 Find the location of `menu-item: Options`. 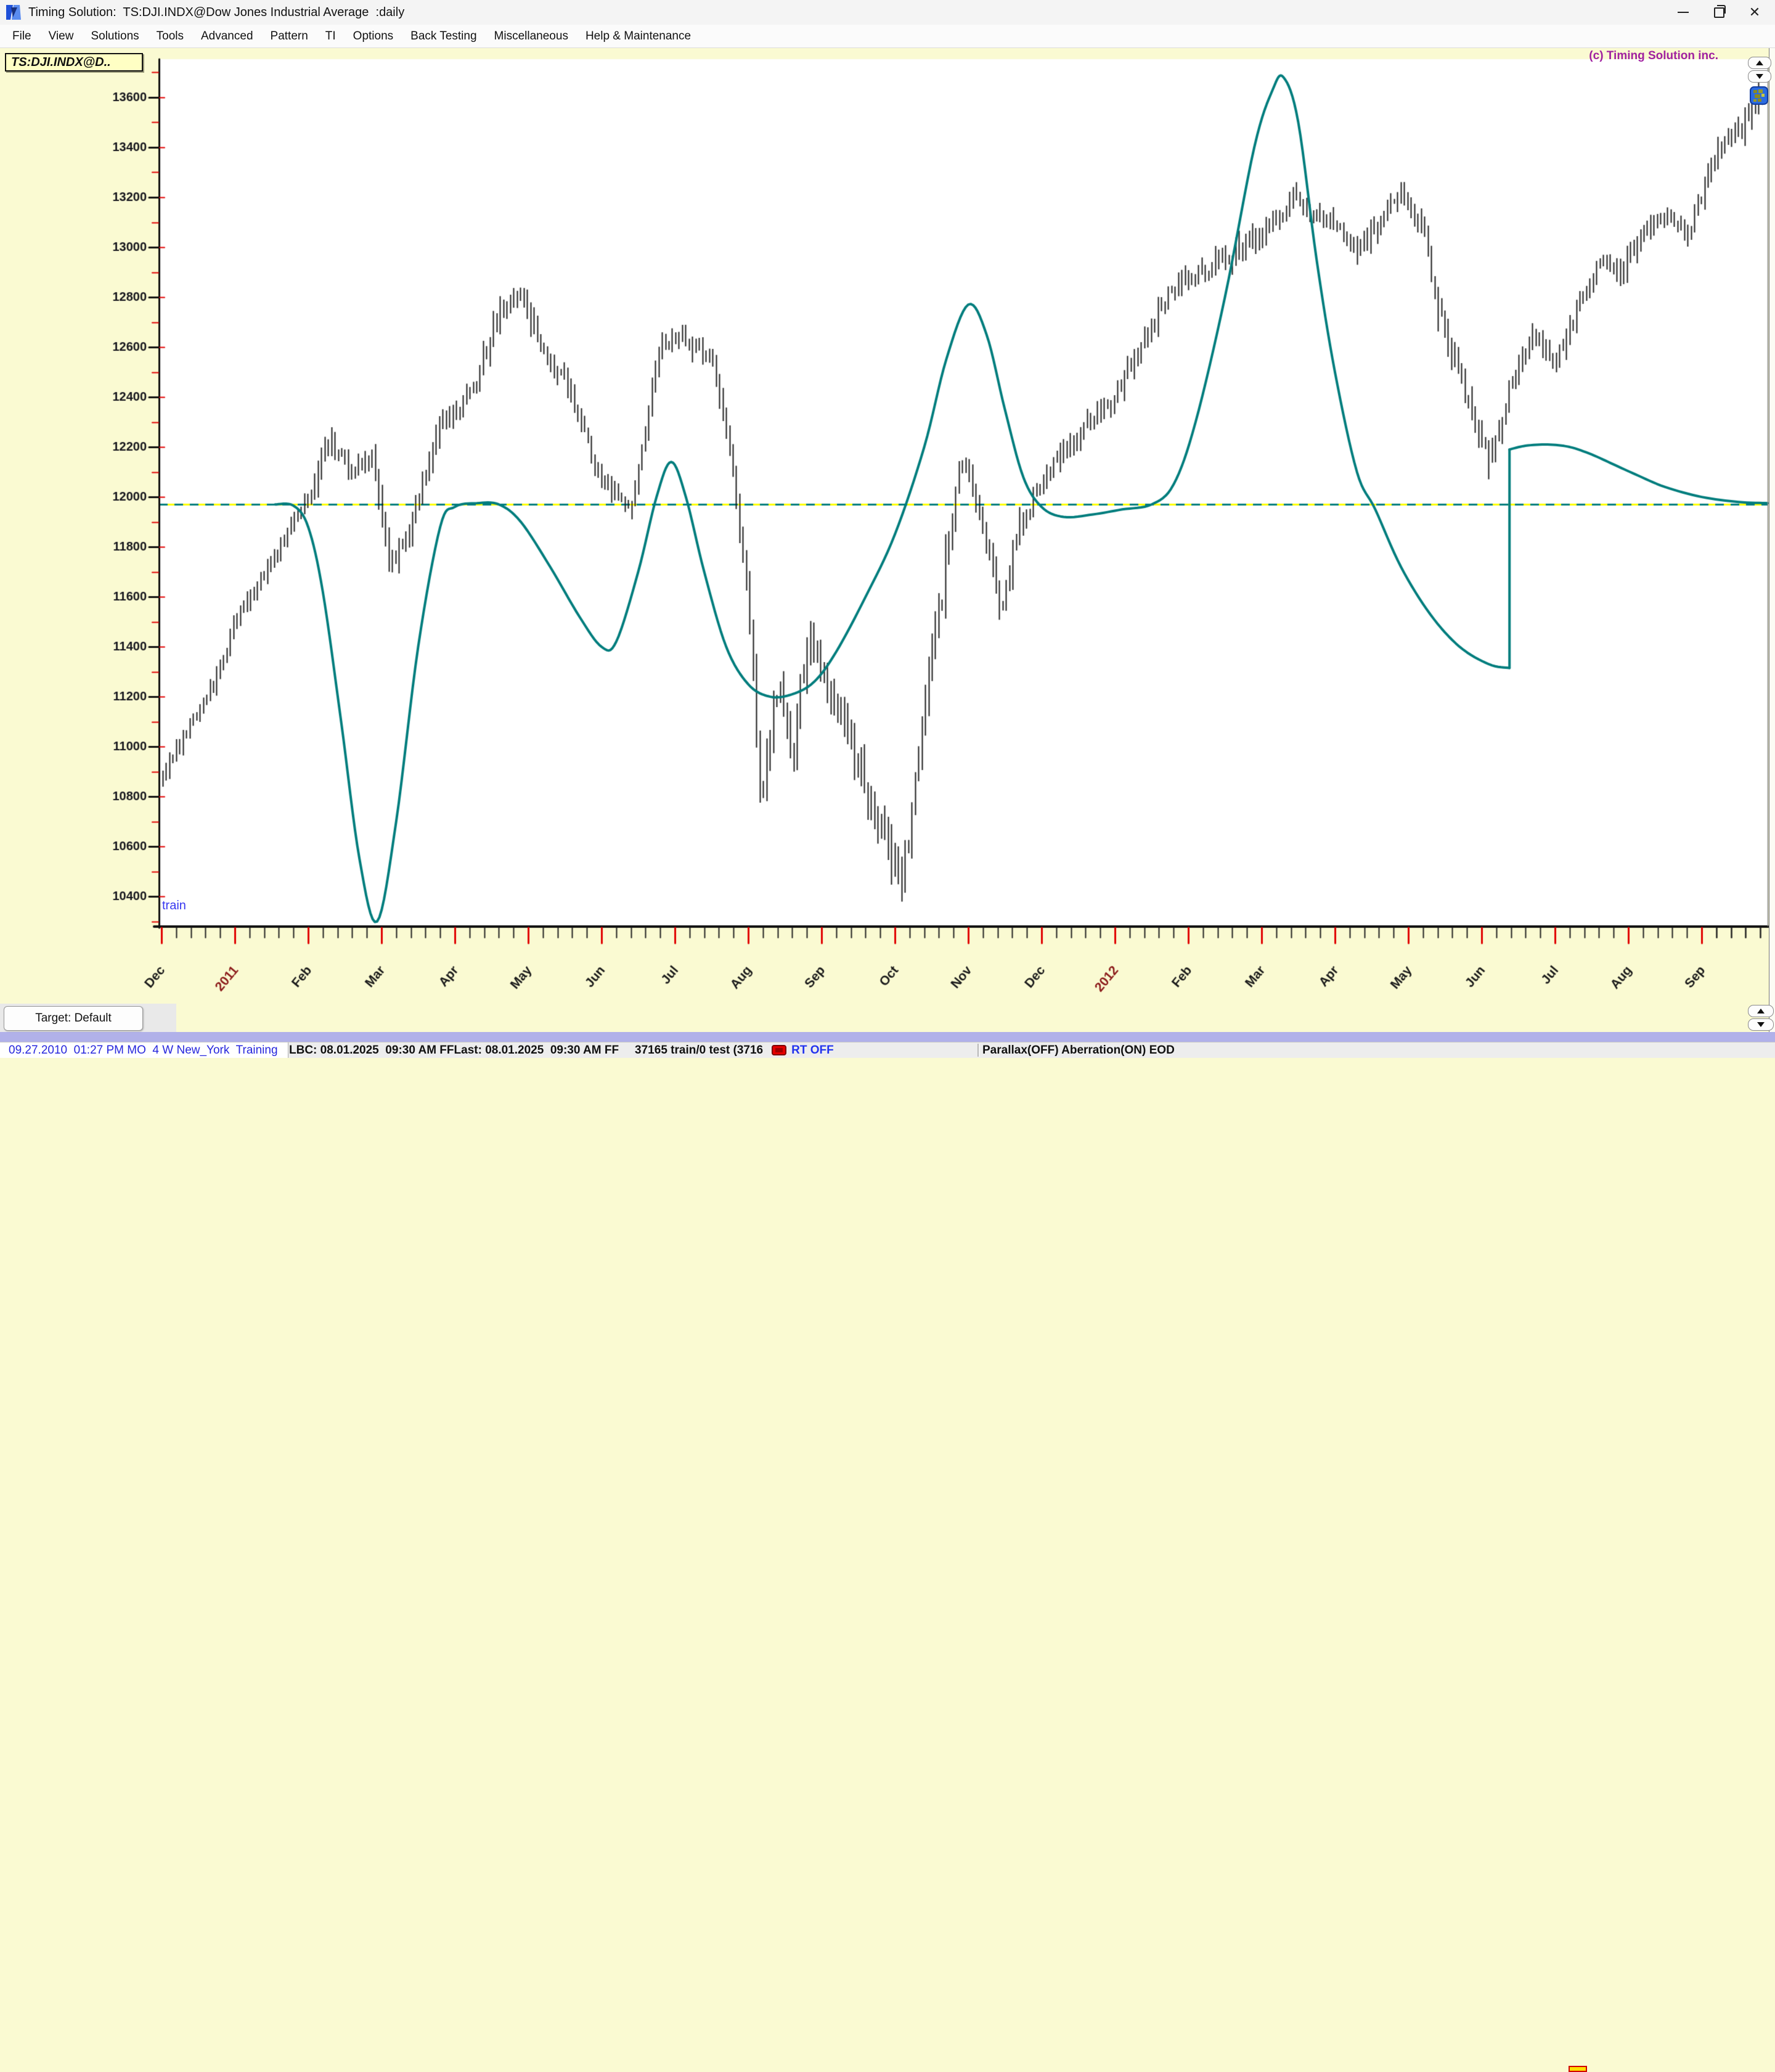

menu-item: Options is located at coordinates (373, 36).